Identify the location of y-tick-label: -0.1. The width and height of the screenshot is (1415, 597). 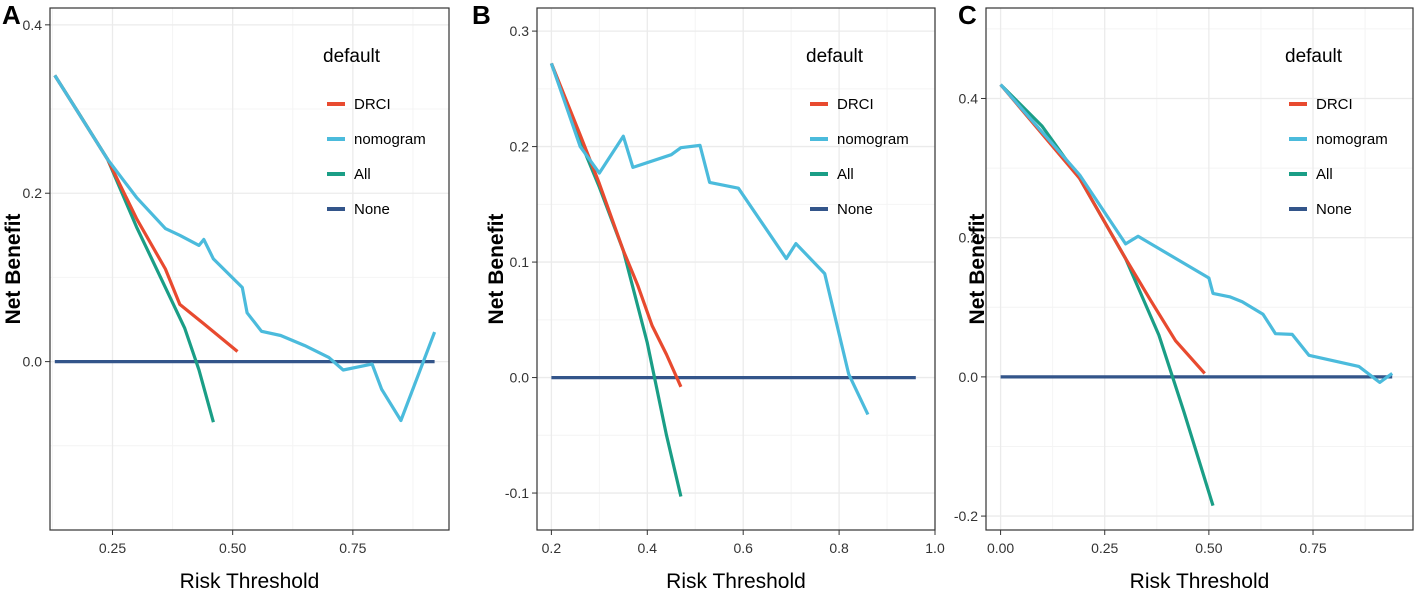
(517, 493).